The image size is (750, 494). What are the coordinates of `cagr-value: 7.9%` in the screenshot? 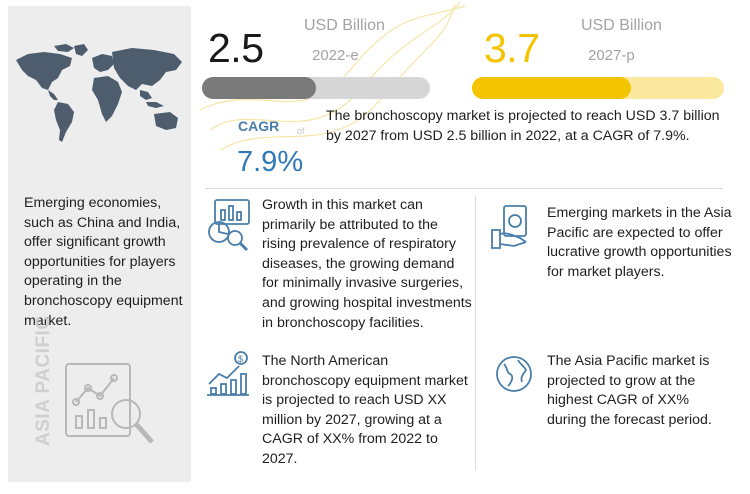 It's located at (270, 162).